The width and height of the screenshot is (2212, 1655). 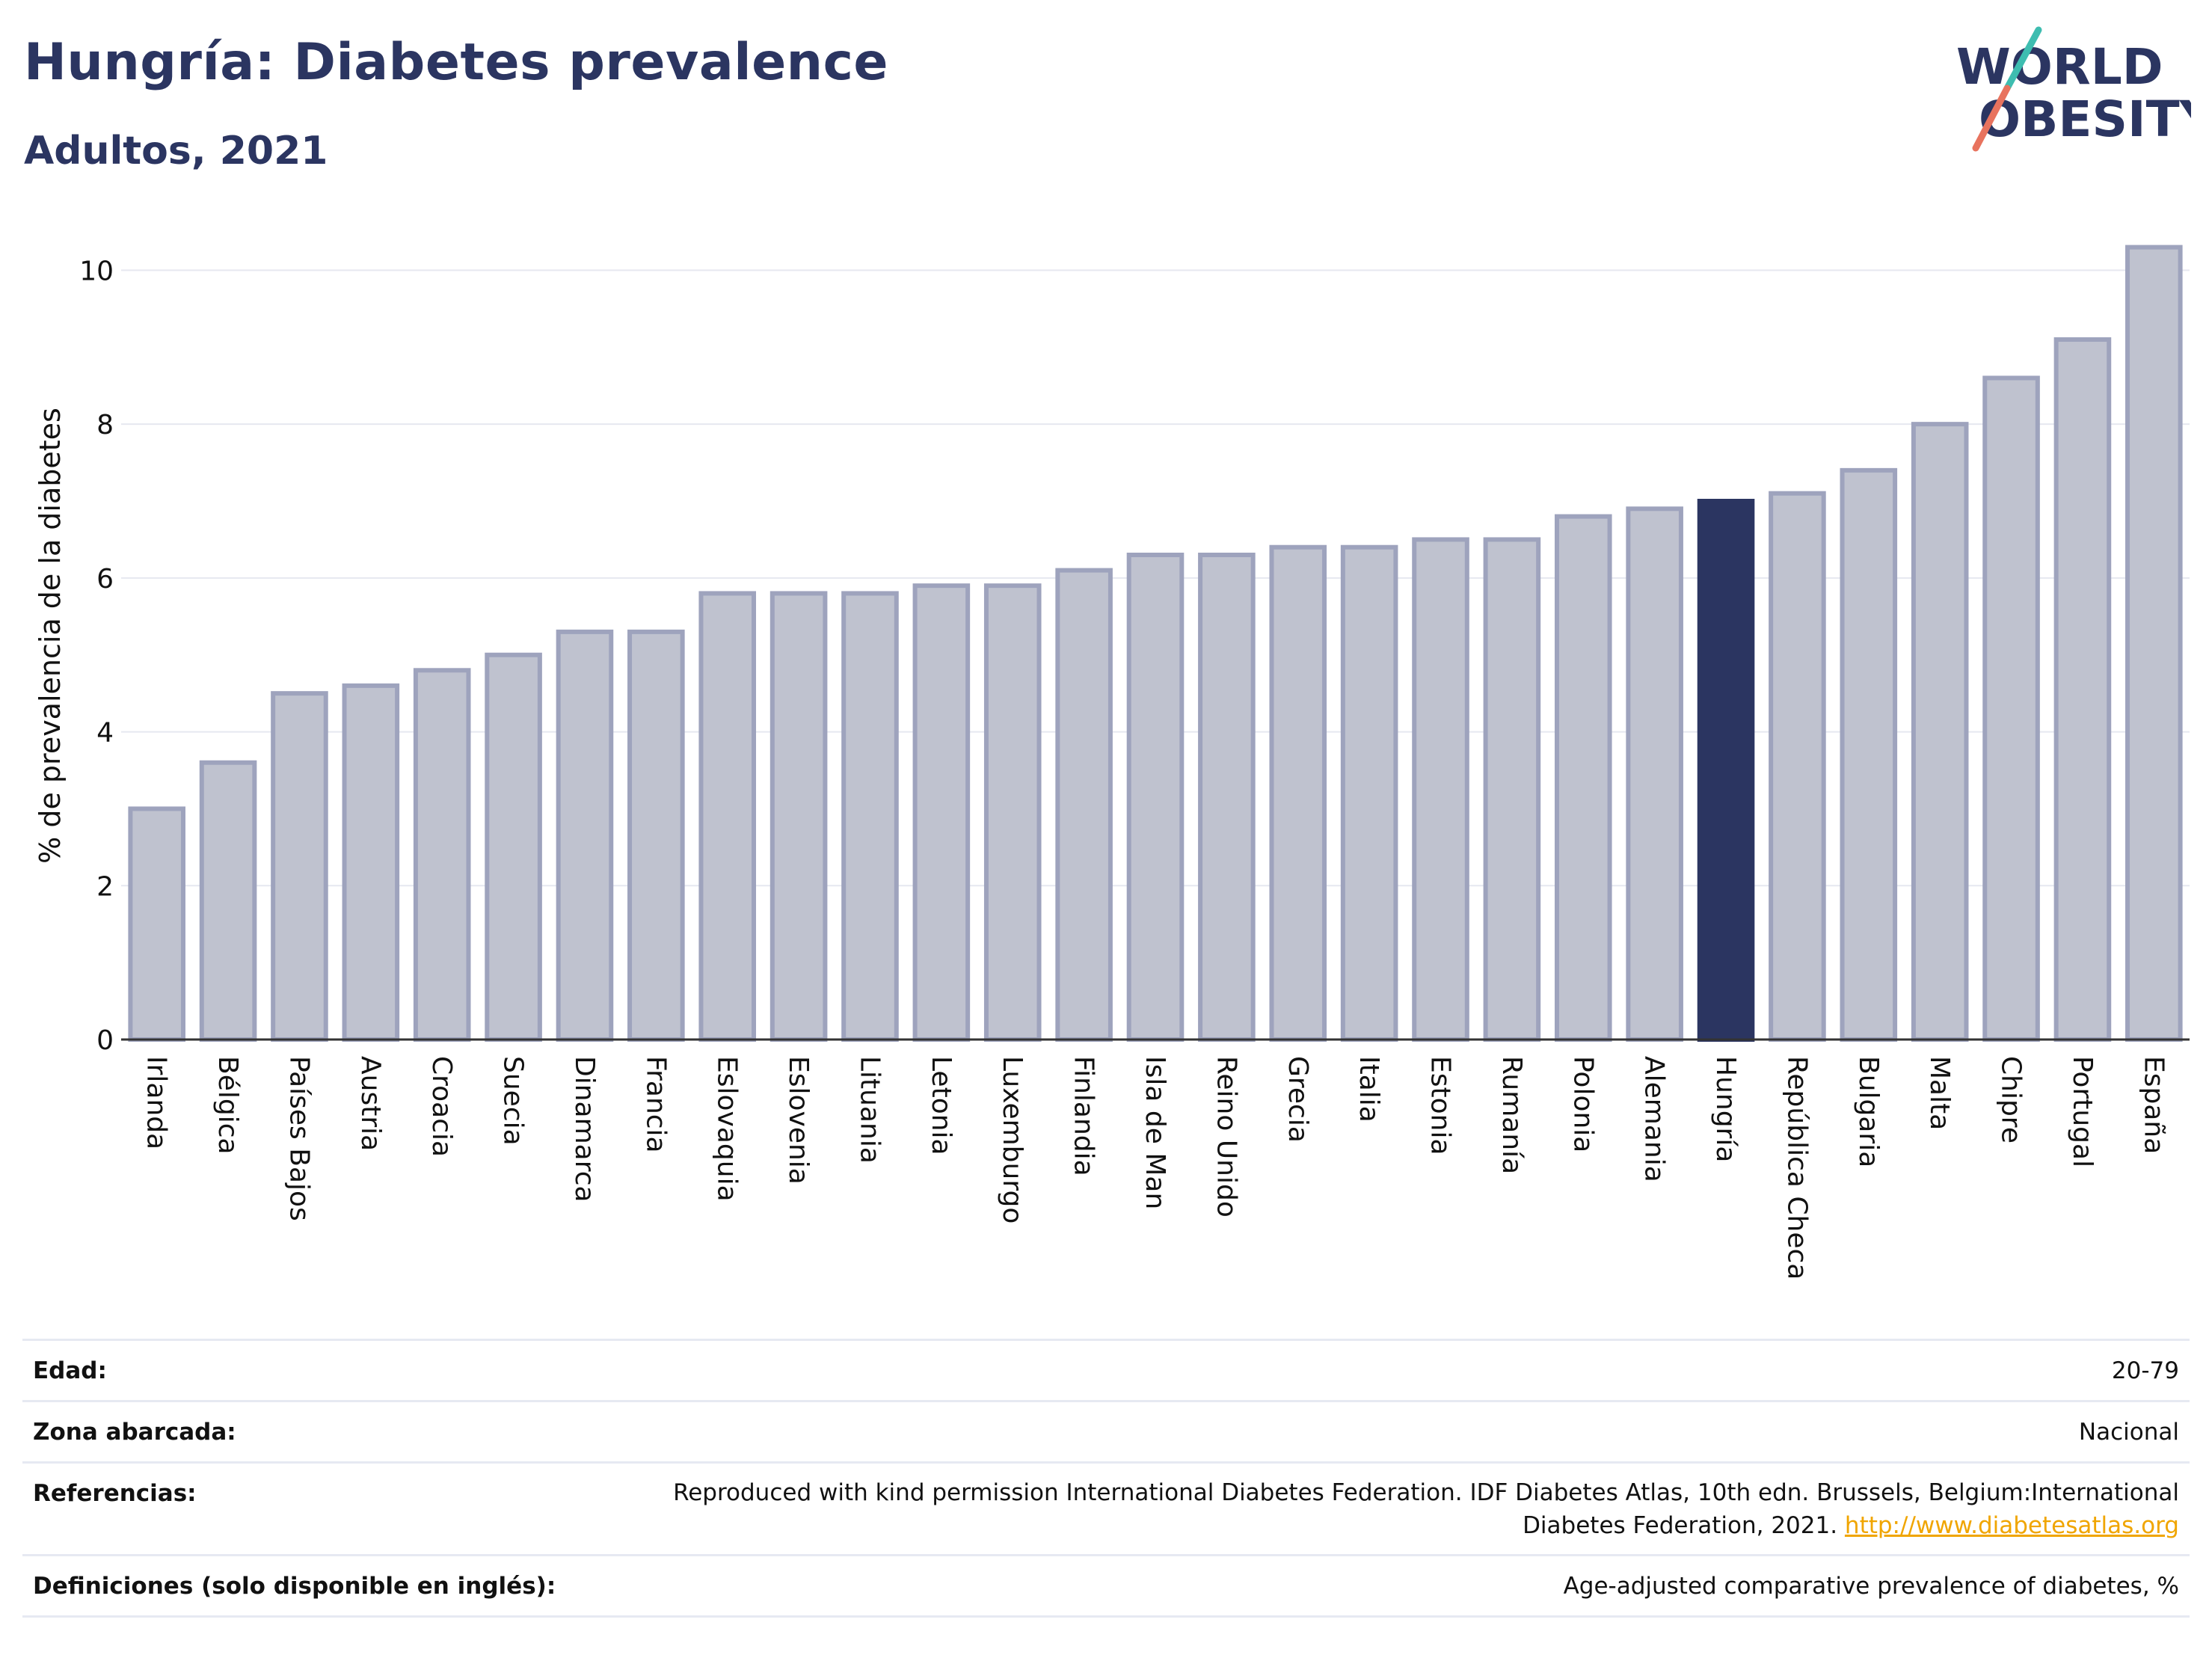 I want to click on x-tick-label: Austria, so click(x=370, y=1103).